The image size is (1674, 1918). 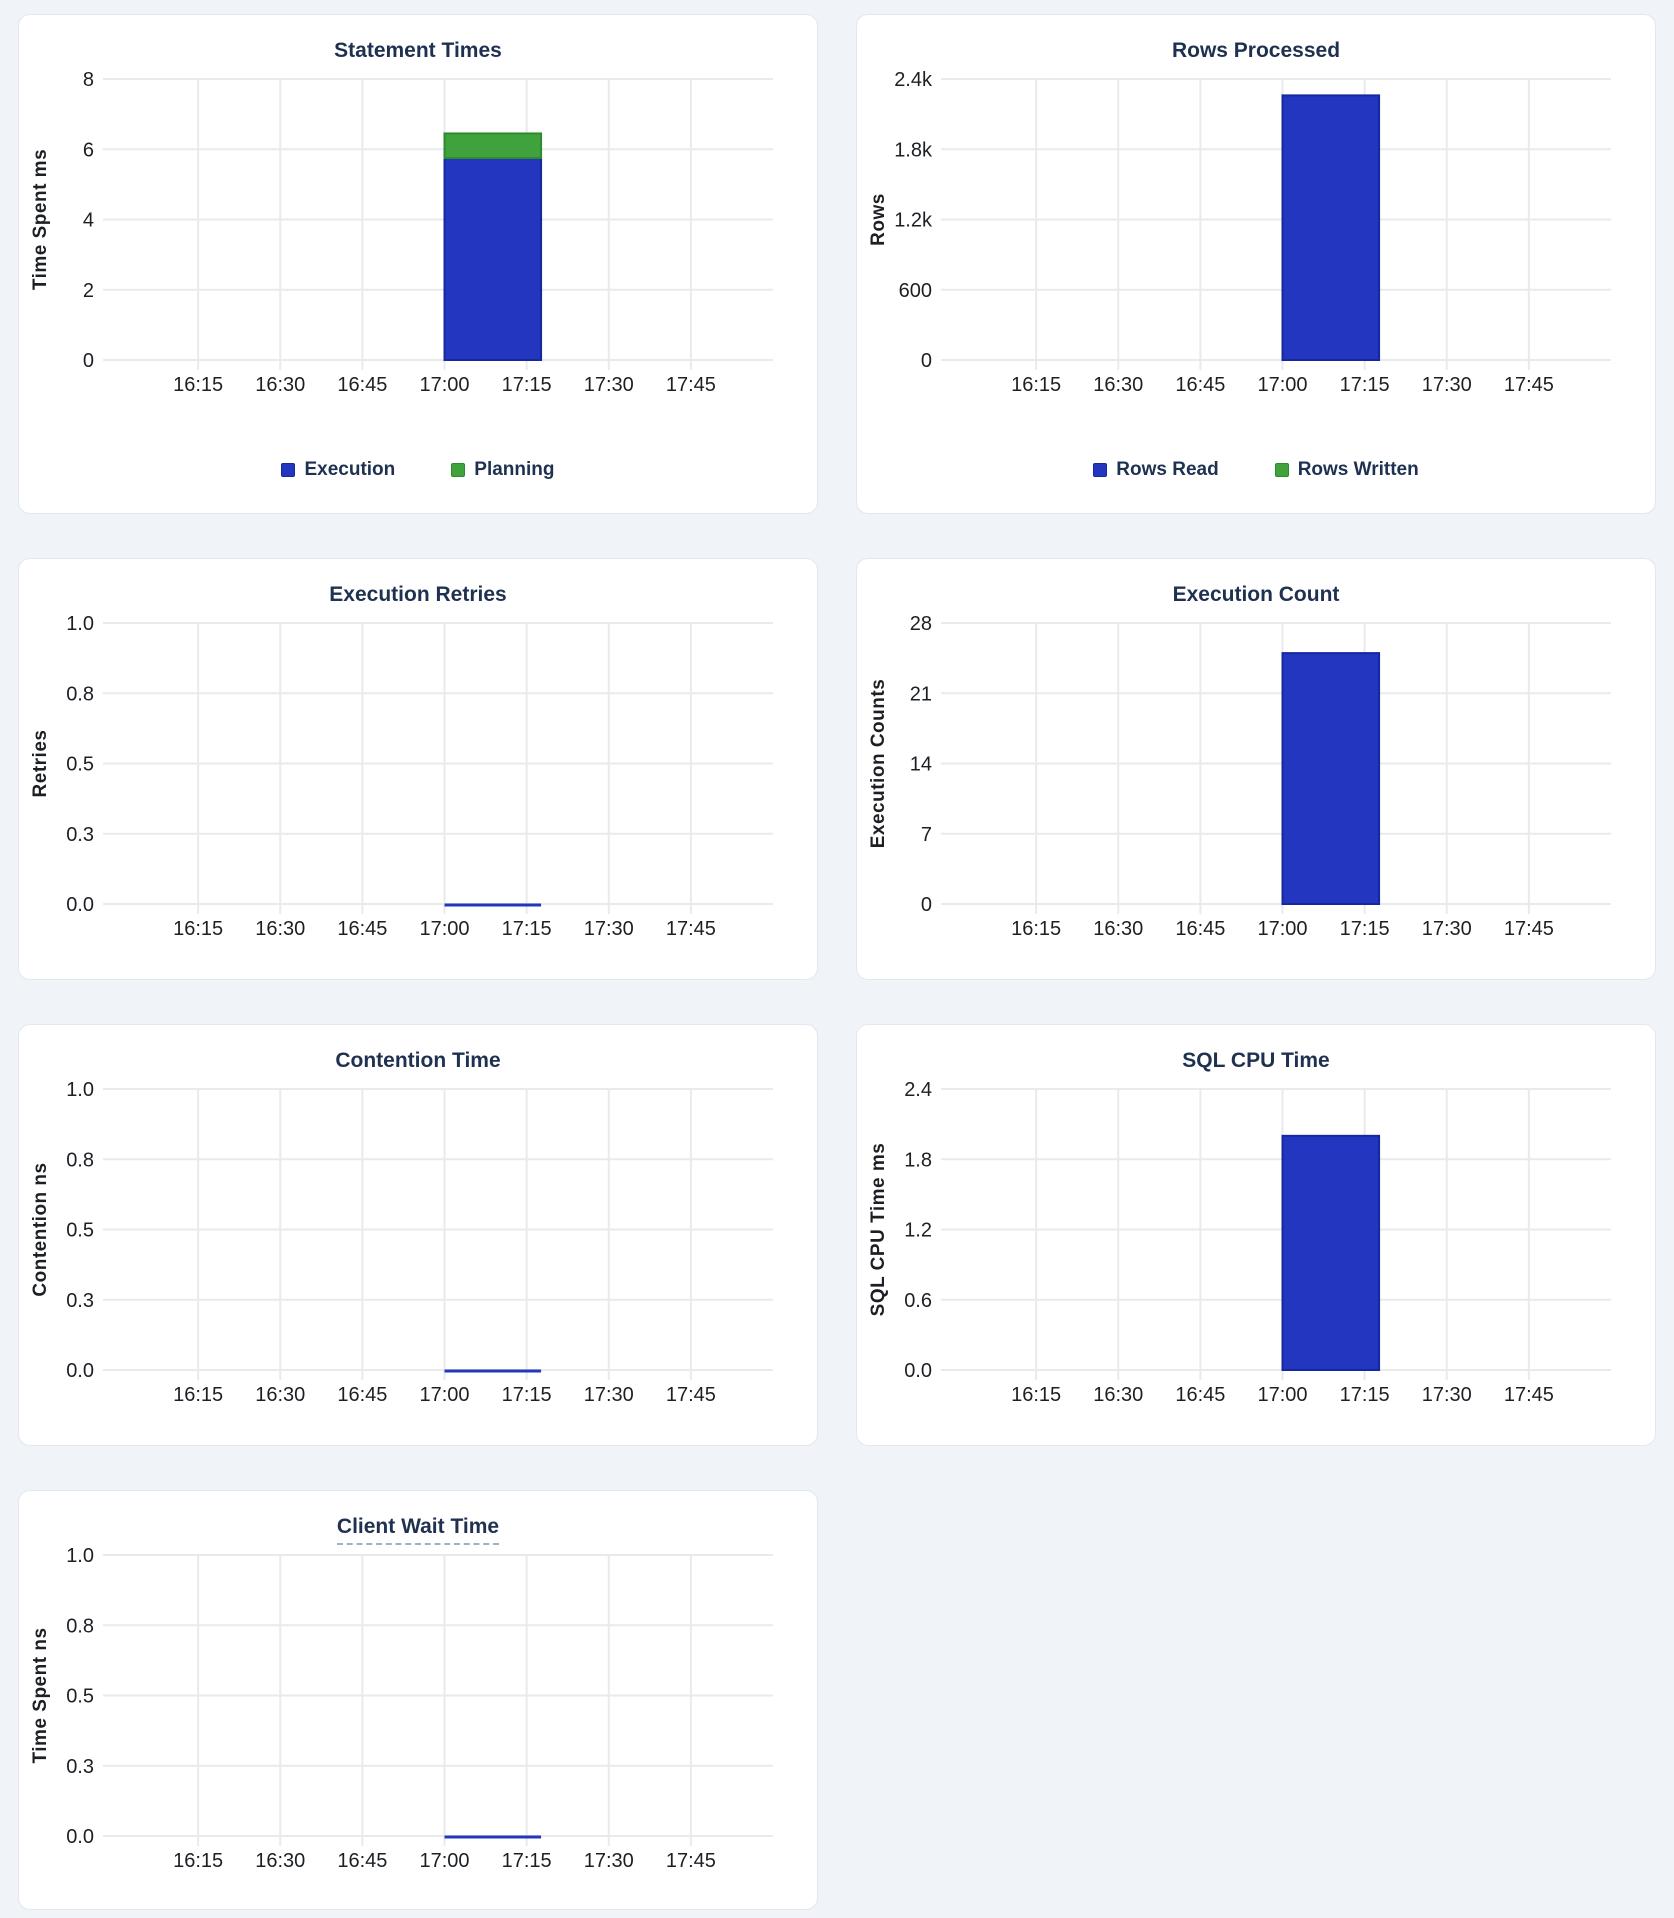 I want to click on chart-title-statement-times: Statement Times, so click(x=418, y=50).